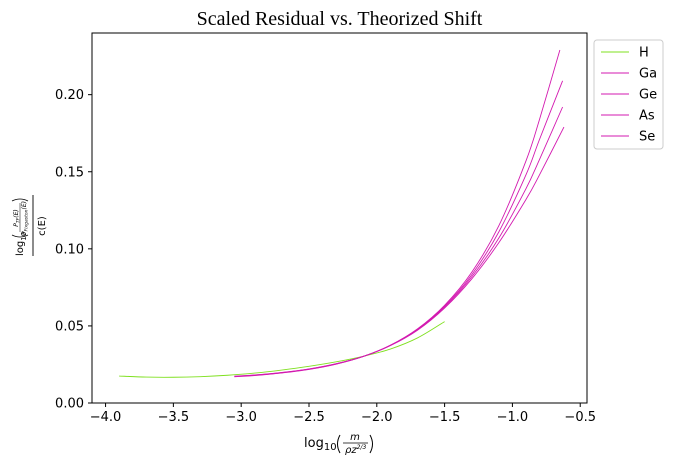  I want to click on y-label-right-paren, so click(20, 200).